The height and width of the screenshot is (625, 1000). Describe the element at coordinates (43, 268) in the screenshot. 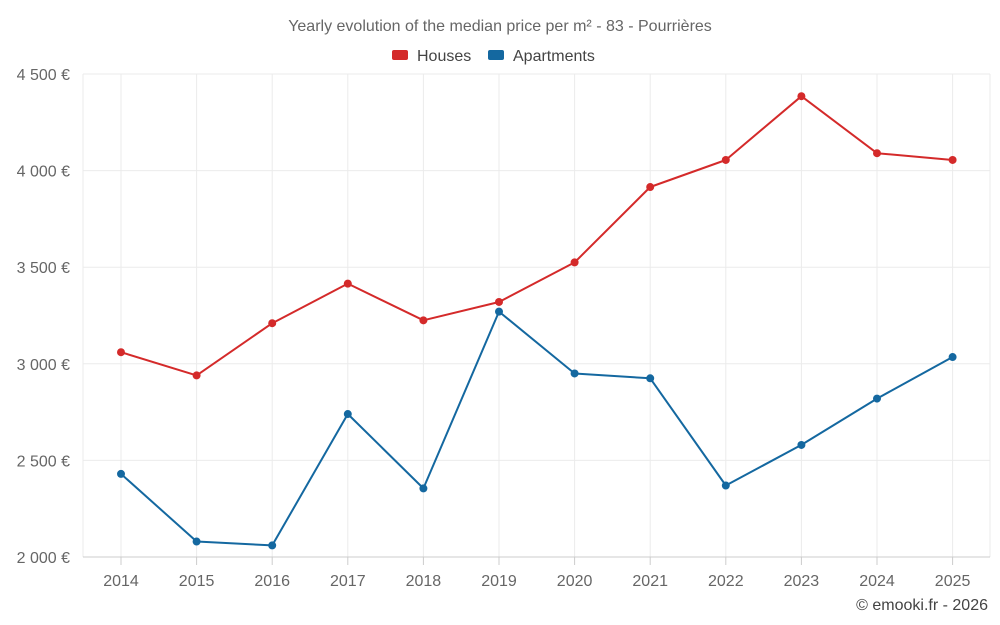

I see `y-tick-label: 3 500 €` at that location.